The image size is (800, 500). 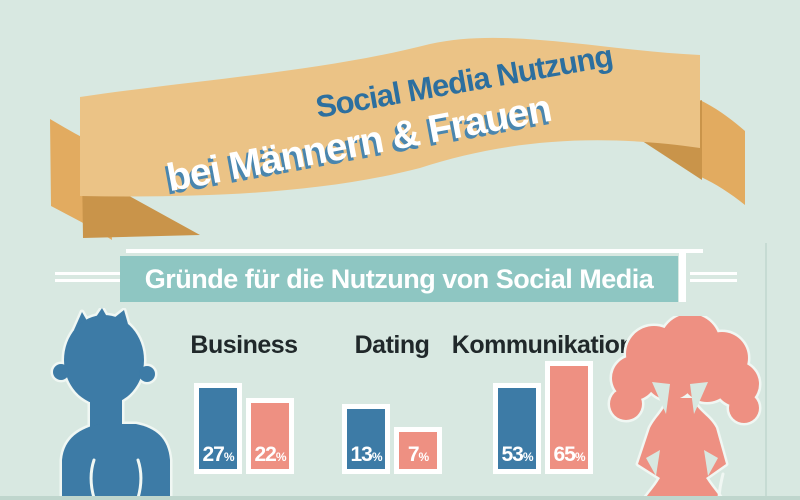 What do you see at coordinates (517, 454) in the screenshot?
I see `bar-value-label: 53%` at bounding box center [517, 454].